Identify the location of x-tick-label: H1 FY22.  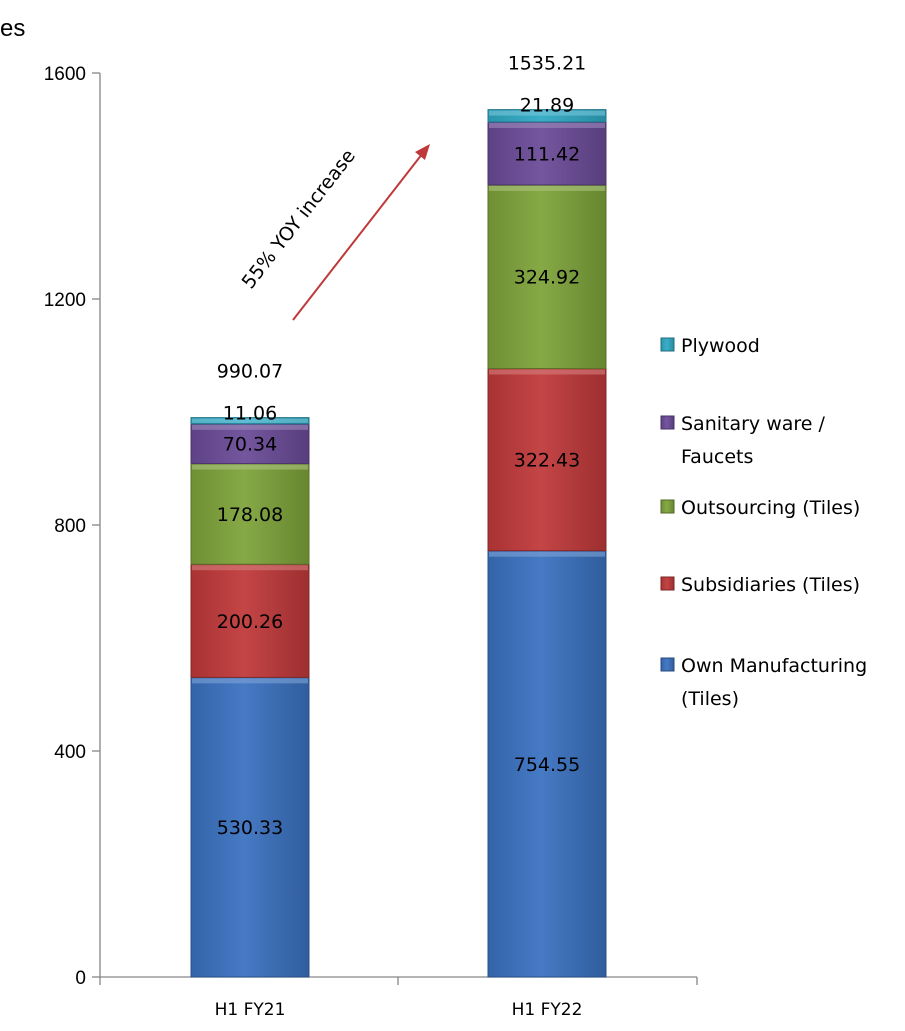
(547, 1010).